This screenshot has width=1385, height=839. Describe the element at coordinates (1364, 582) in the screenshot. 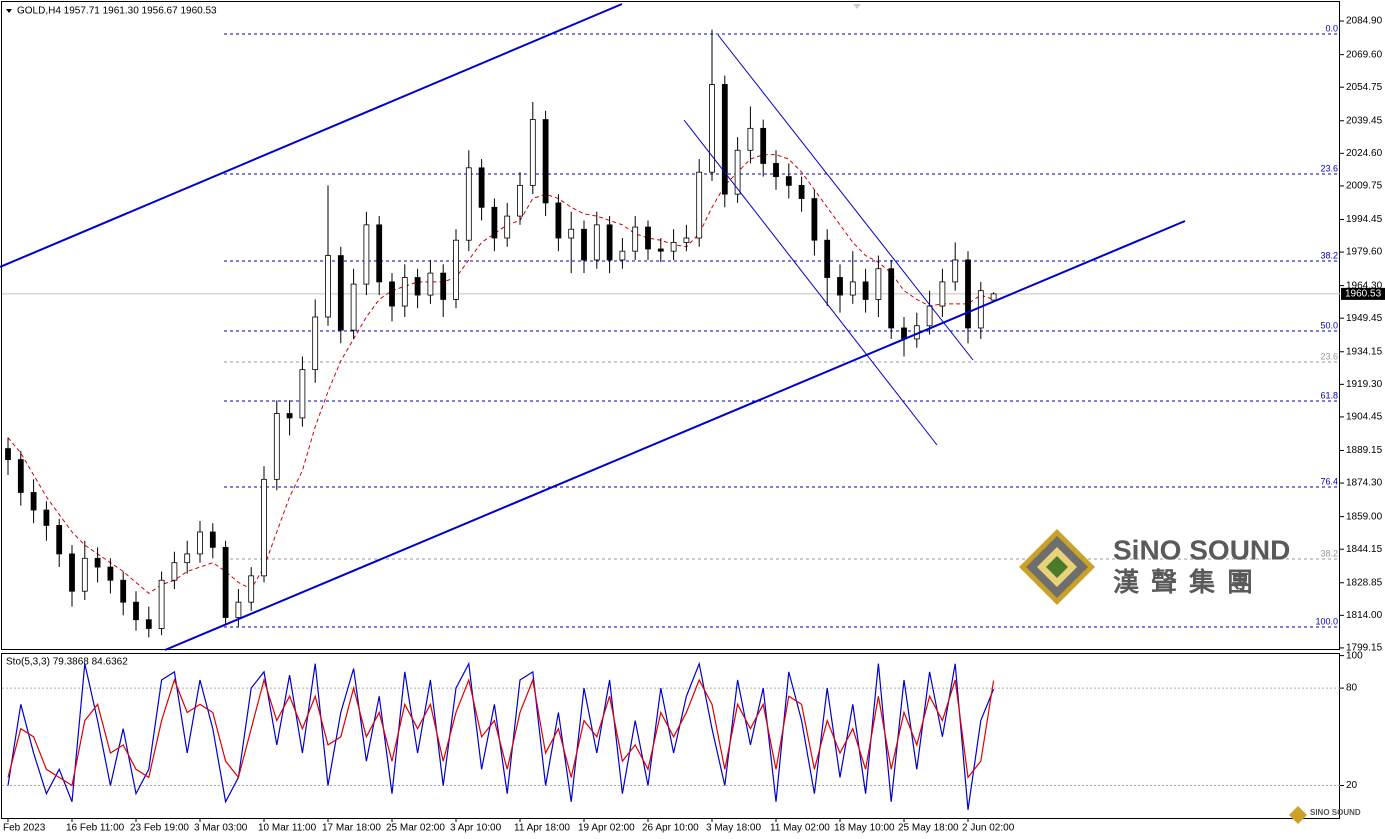

I see `y-tick-label: 1828.85` at that location.